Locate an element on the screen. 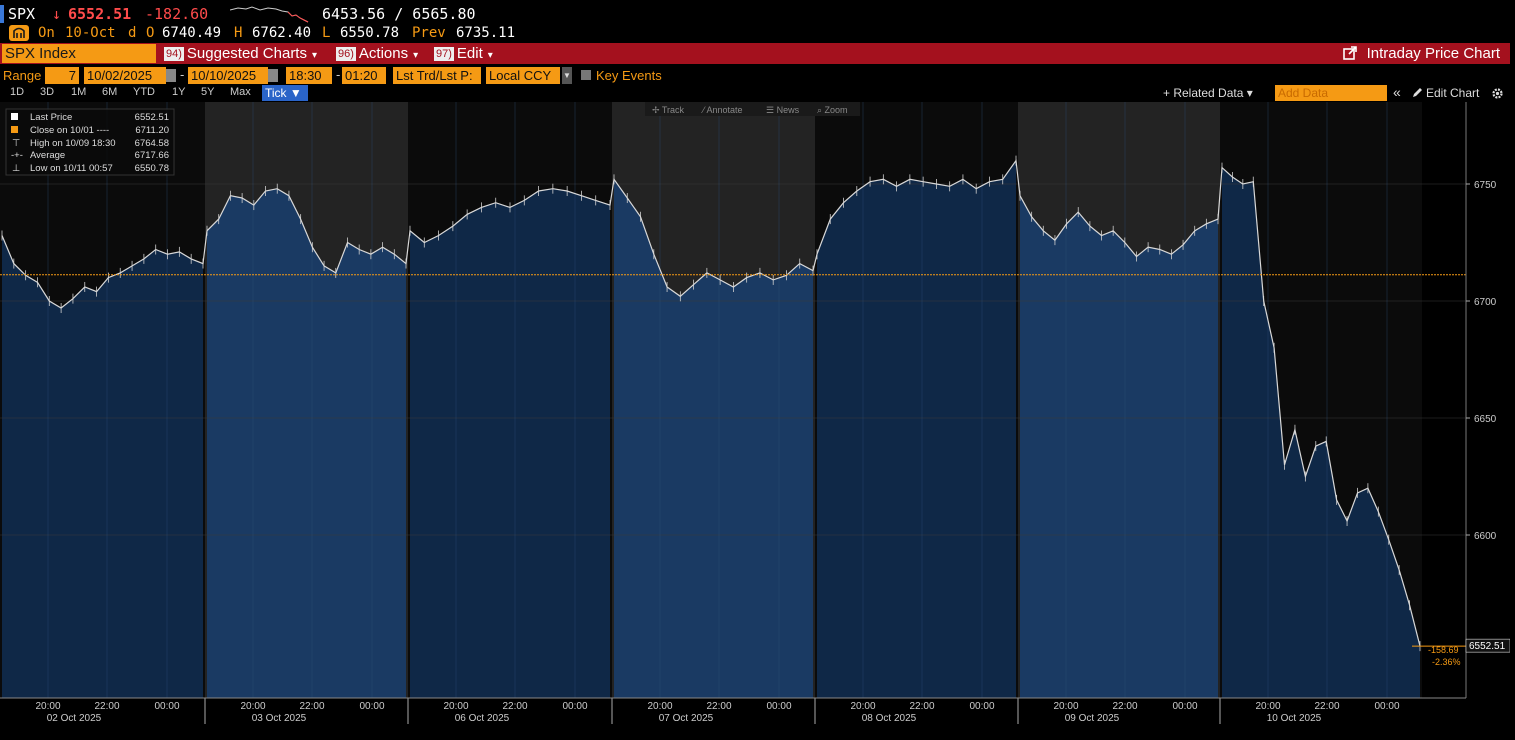  period-1y: 1Y is located at coordinates (179, 92).